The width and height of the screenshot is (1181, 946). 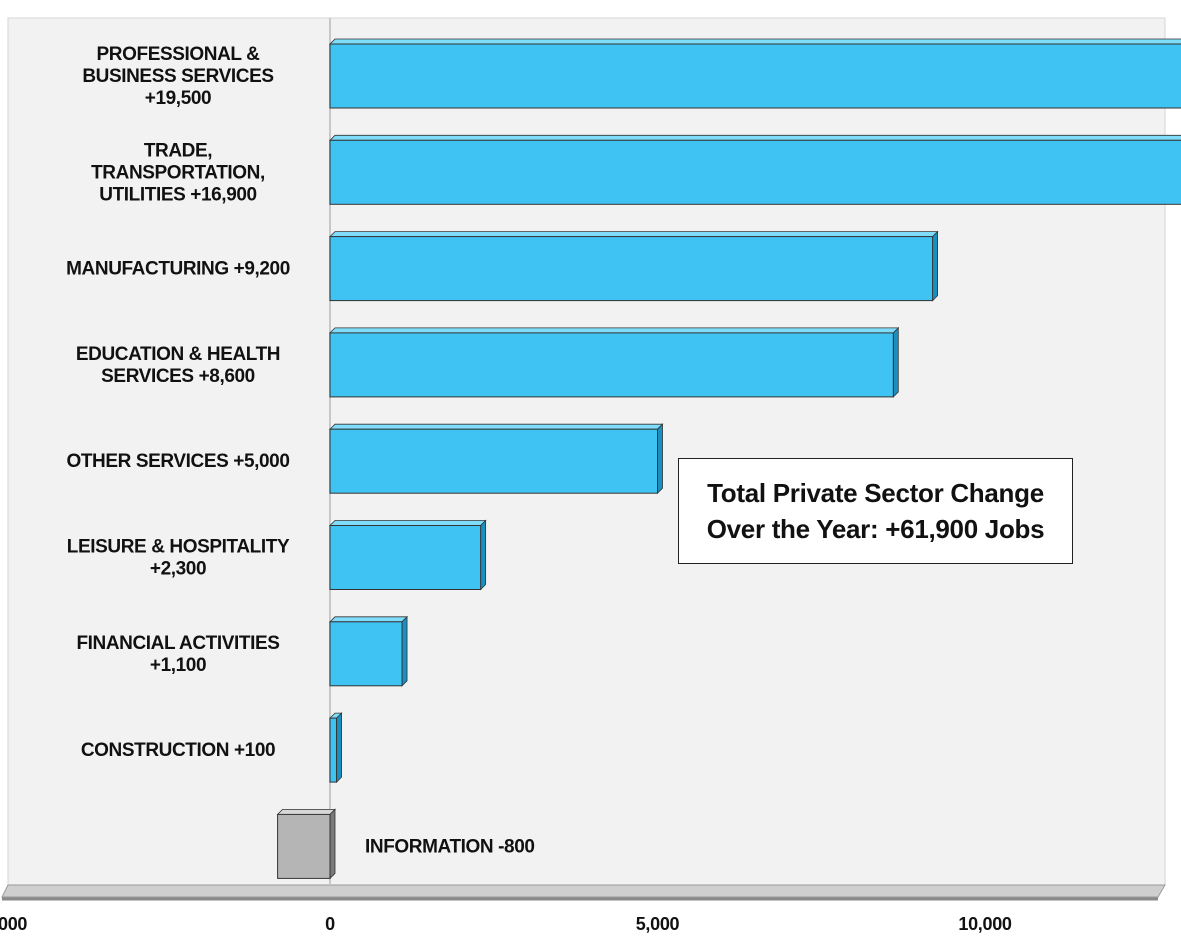 I want to click on x-tick-label: -5,000, so click(x=13, y=924).